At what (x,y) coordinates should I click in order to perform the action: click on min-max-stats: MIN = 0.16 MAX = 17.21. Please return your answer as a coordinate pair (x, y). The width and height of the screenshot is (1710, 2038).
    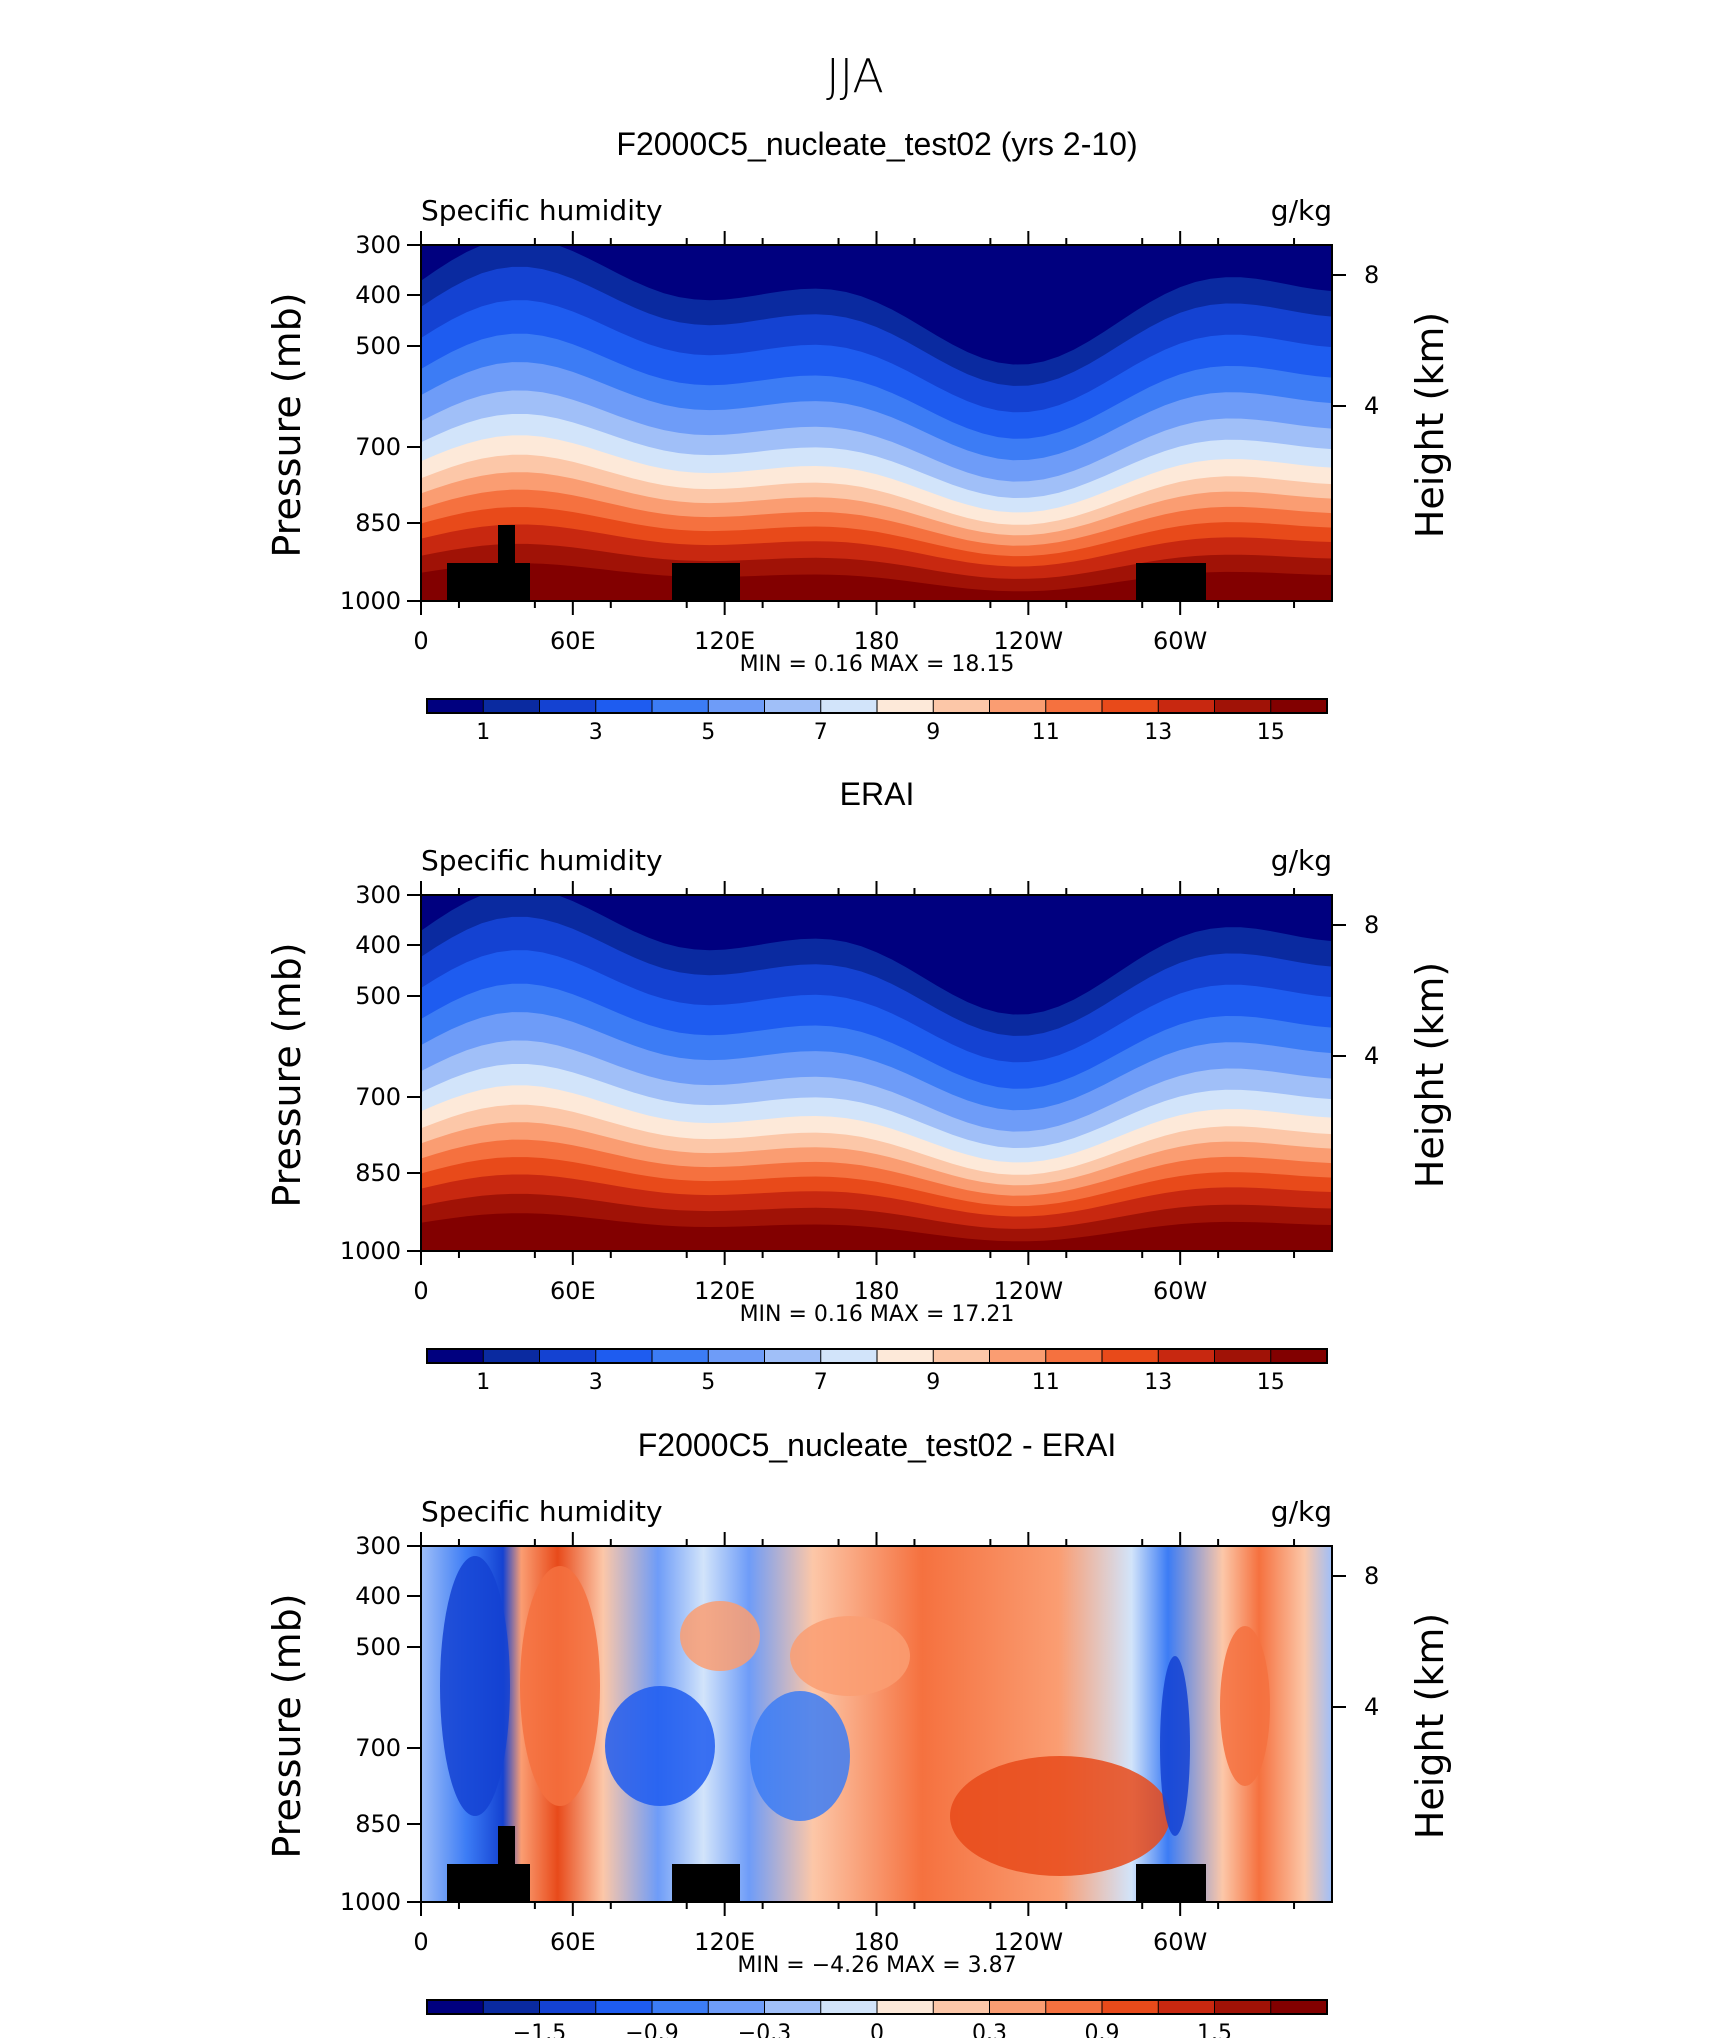
    Looking at the image, I should click on (877, 1314).